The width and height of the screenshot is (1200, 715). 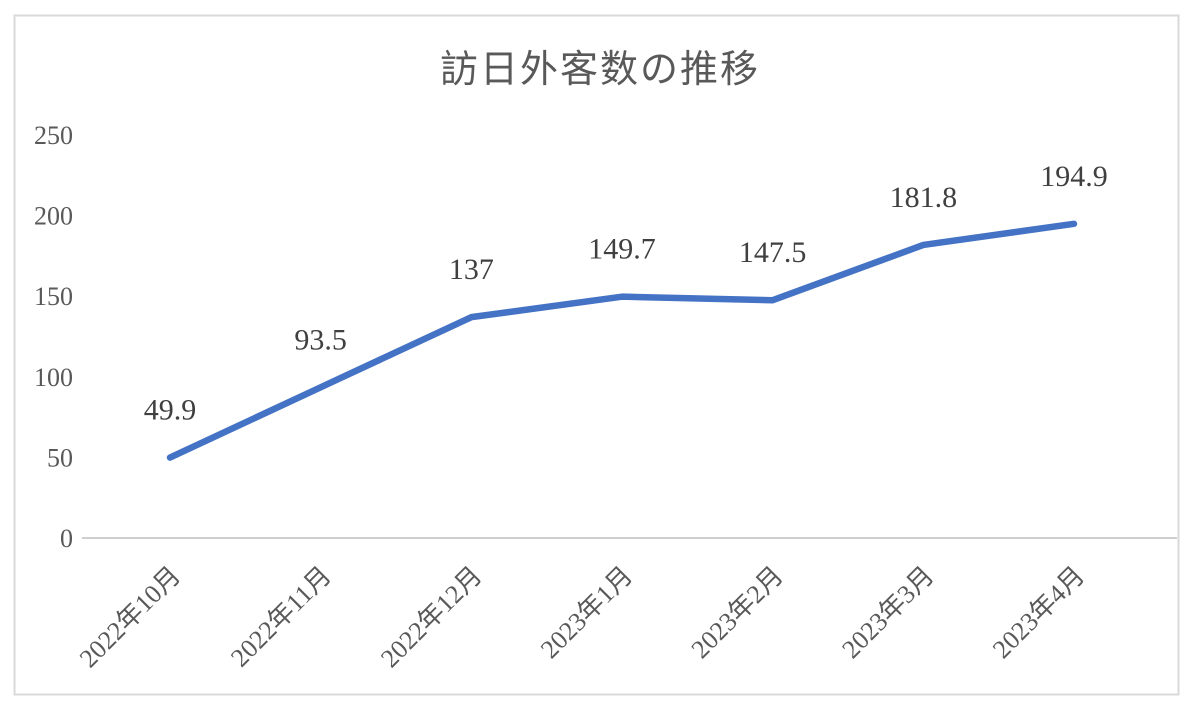 I want to click on data-point-label: 149.7, so click(x=622, y=249).